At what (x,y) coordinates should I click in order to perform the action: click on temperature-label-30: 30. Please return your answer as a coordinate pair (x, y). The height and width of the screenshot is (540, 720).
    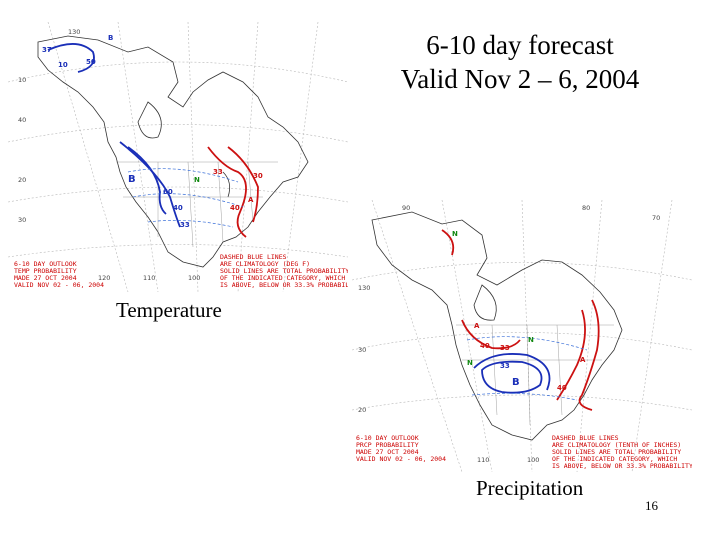
    Looking at the image, I should click on (258, 176).